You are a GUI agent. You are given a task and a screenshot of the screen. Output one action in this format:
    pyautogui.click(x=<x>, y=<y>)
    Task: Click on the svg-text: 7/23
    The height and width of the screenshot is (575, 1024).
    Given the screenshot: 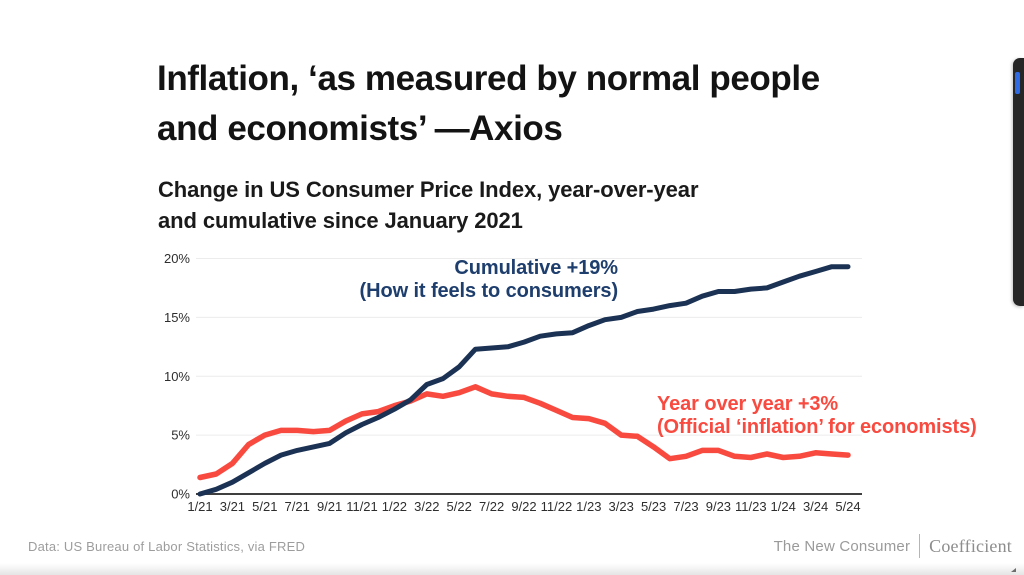 What is the action you would take?
    pyautogui.click(x=685, y=506)
    